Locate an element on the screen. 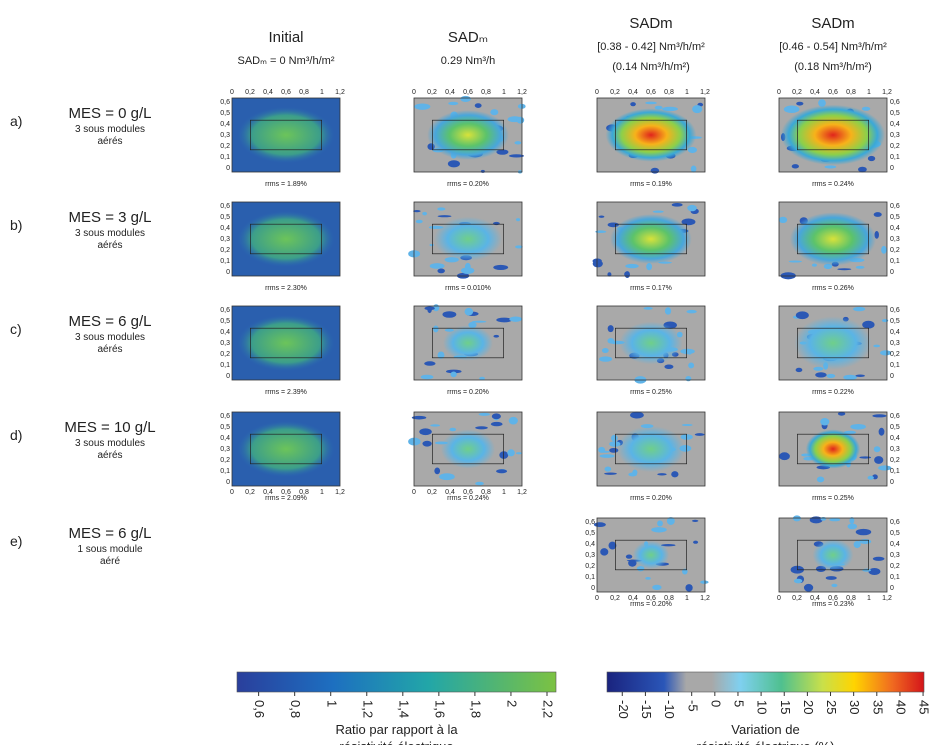 This screenshot has height=750, width=942. row-subtitle: 3 sous modules is located at coordinates (110, 443).